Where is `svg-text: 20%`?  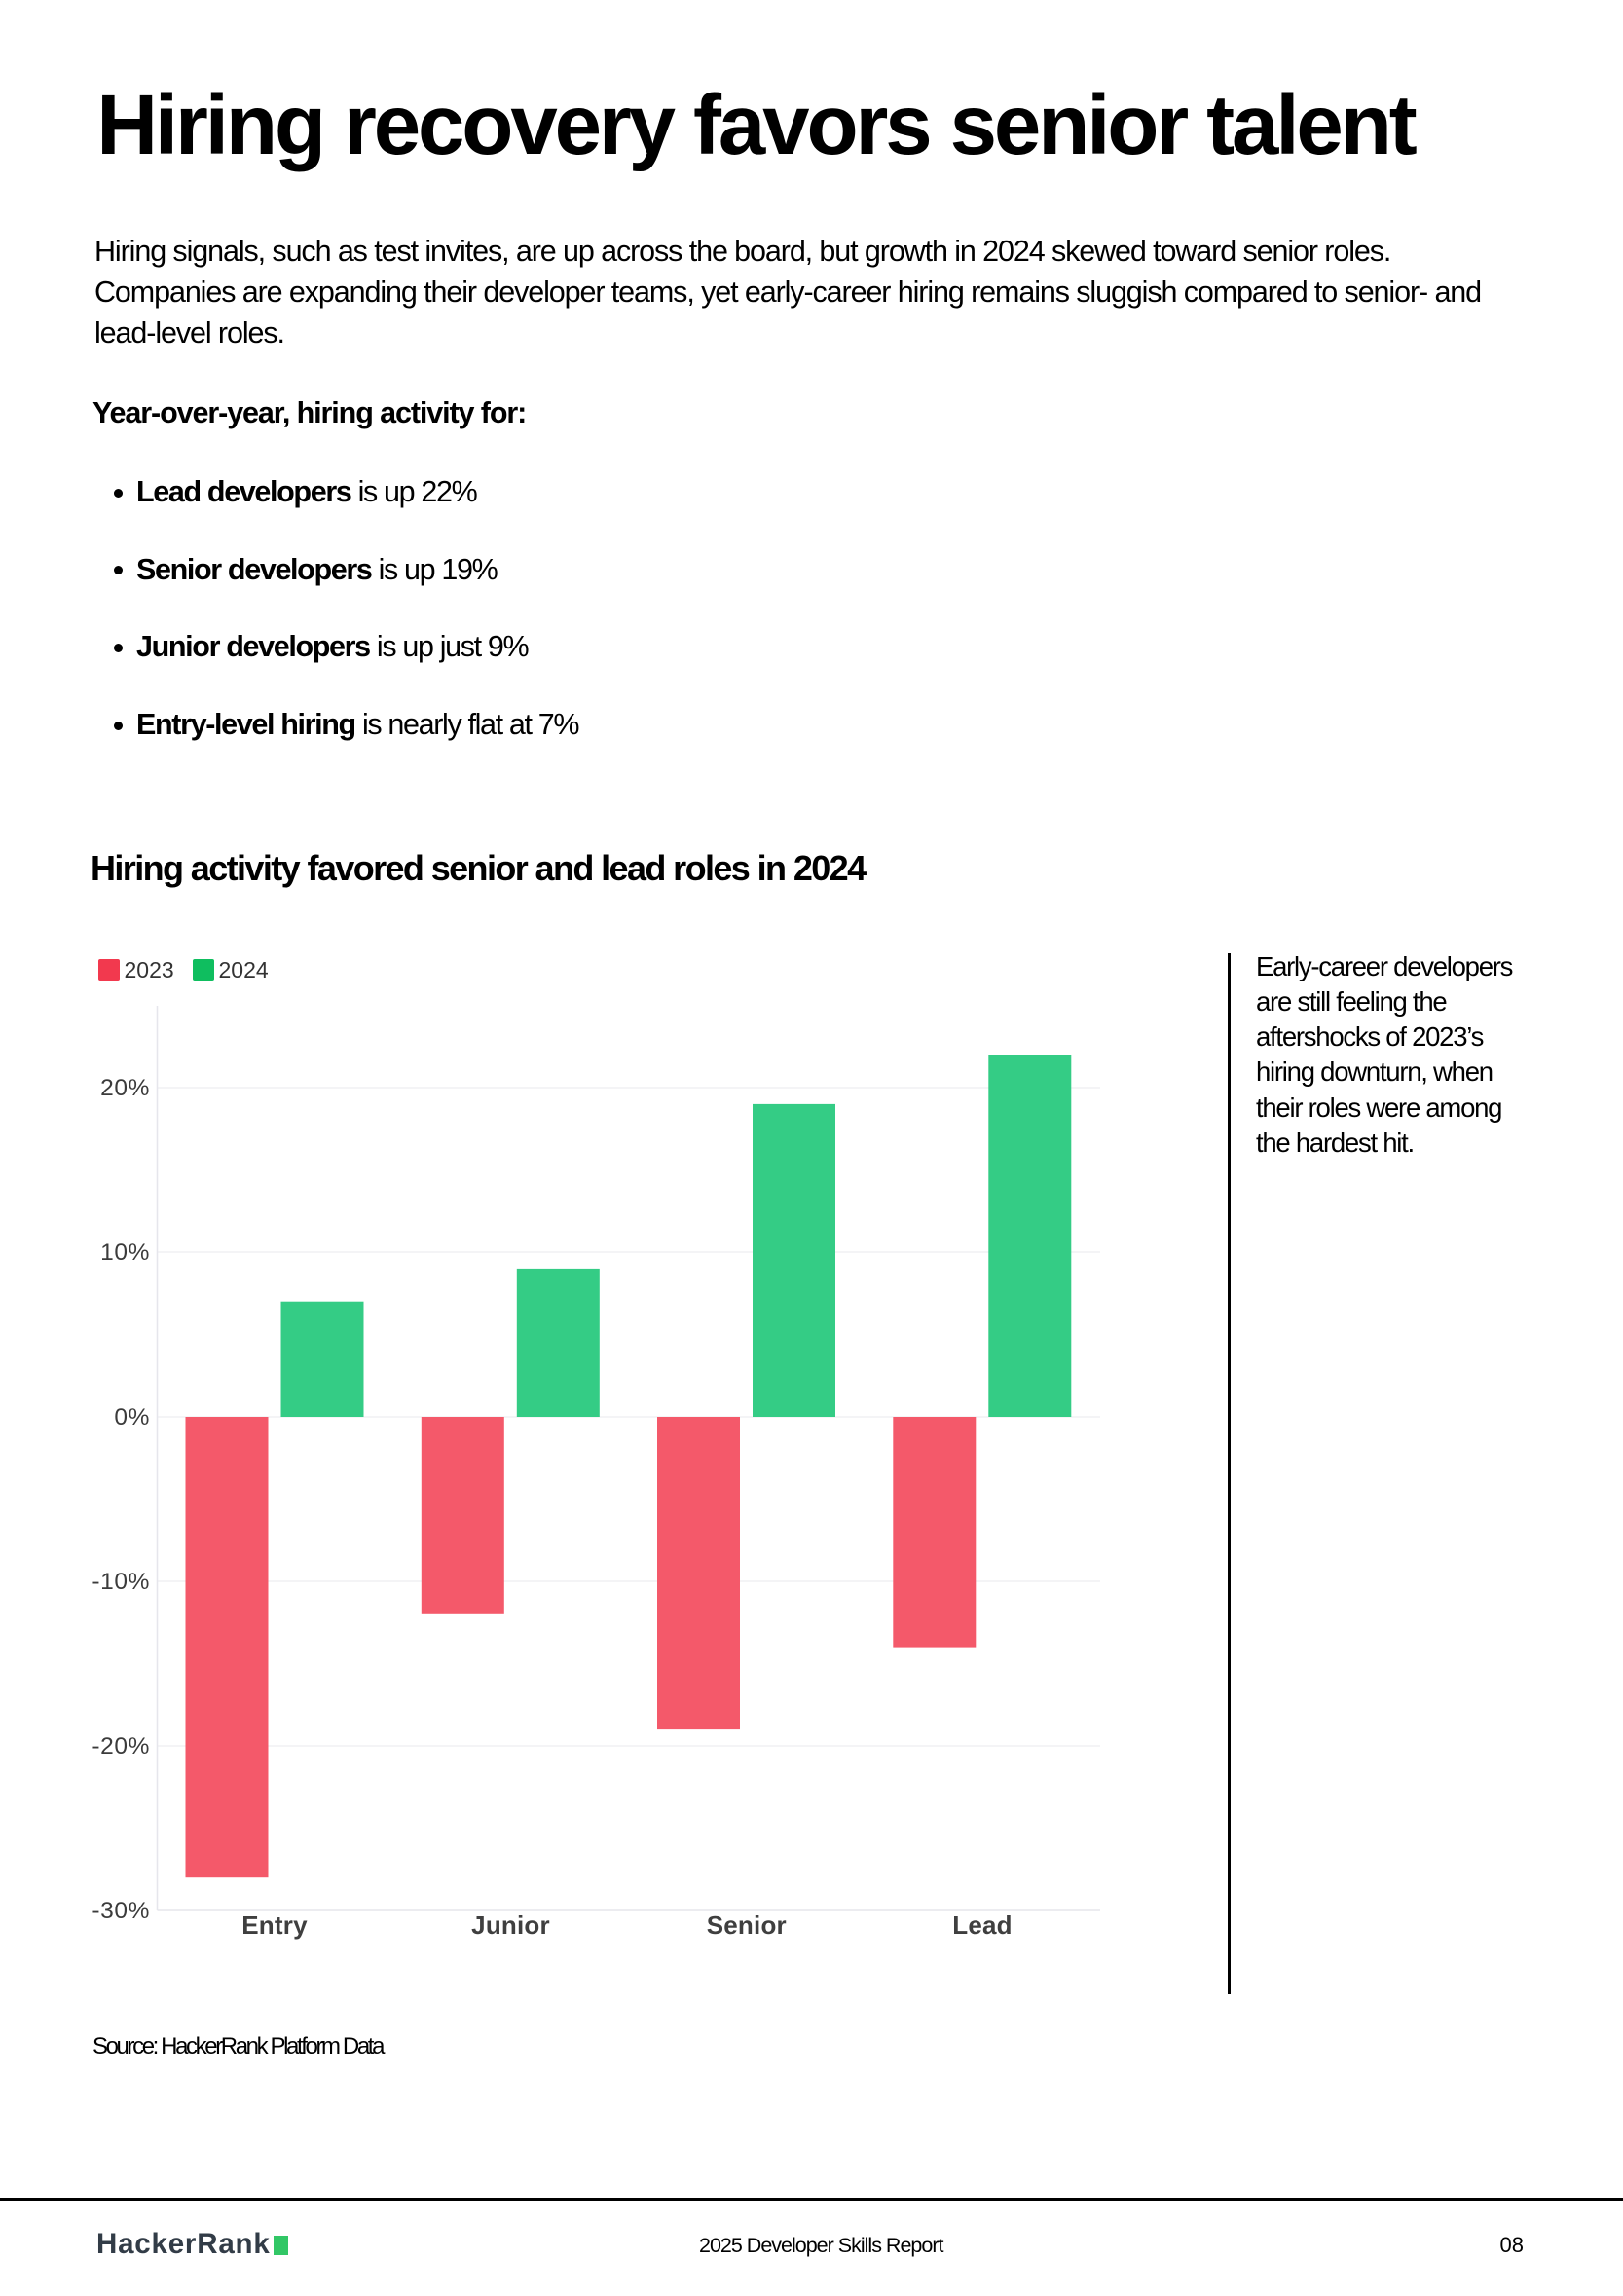 svg-text: 20% is located at coordinates (125, 1088).